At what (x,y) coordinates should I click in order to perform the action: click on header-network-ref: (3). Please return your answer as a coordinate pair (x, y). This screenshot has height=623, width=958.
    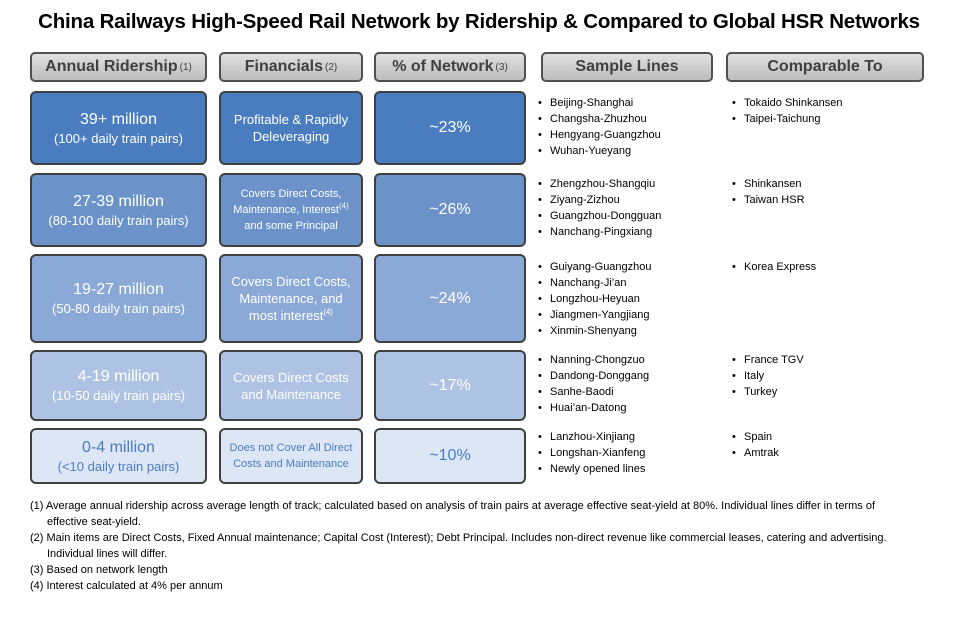
    Looking at the image, I should click on (501, 67).